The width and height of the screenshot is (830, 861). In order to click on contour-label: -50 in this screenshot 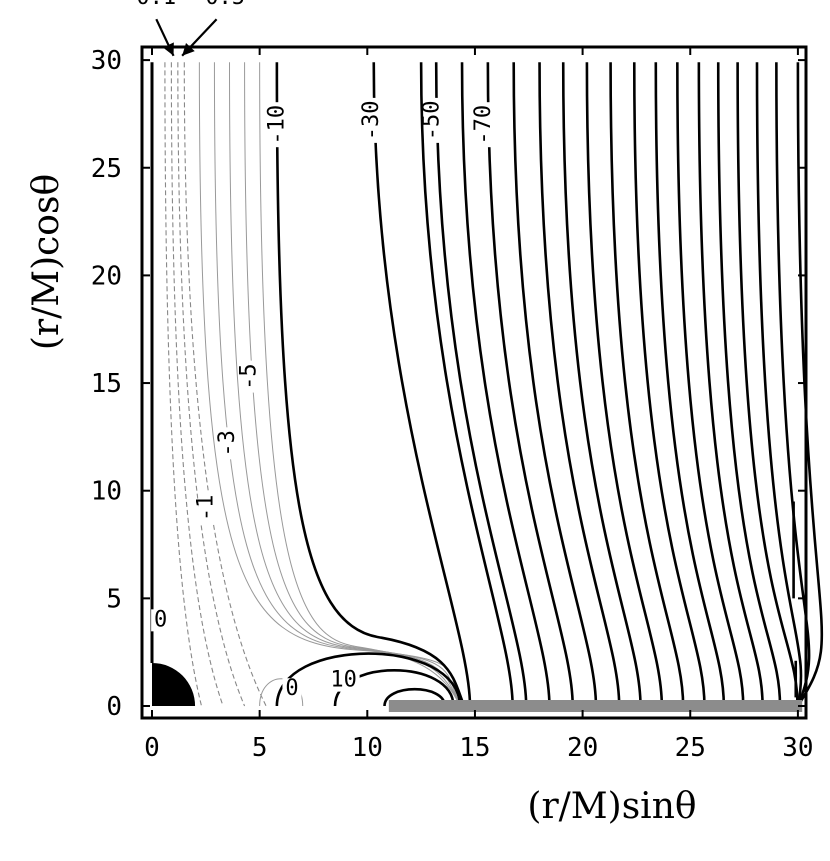, I will do `click(431, 121)`.